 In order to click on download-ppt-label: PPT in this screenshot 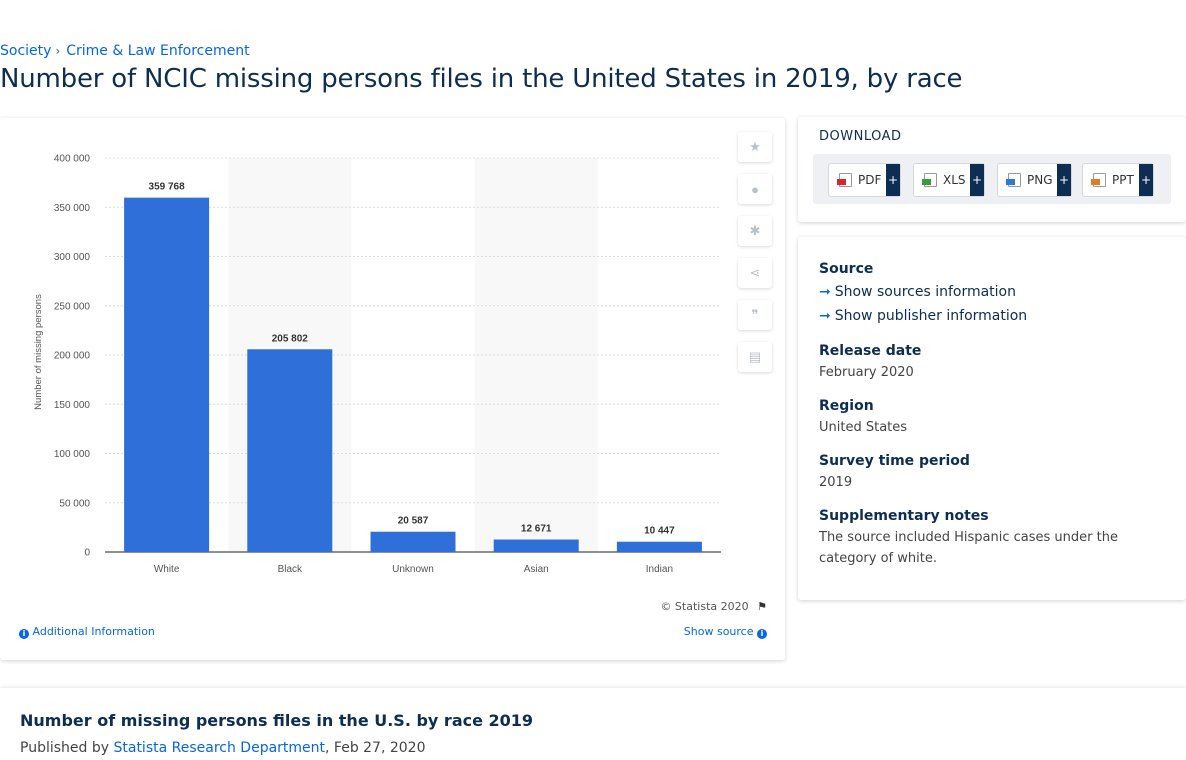, I will do `click(1123, 180)`.